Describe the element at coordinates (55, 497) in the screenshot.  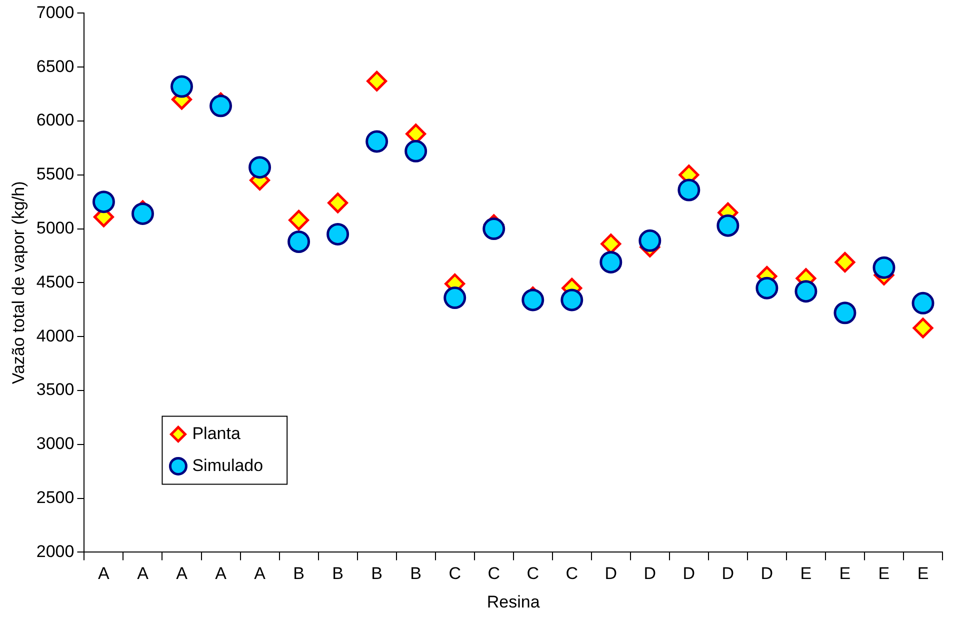
I see `y-tick-label: 2500` at that location.